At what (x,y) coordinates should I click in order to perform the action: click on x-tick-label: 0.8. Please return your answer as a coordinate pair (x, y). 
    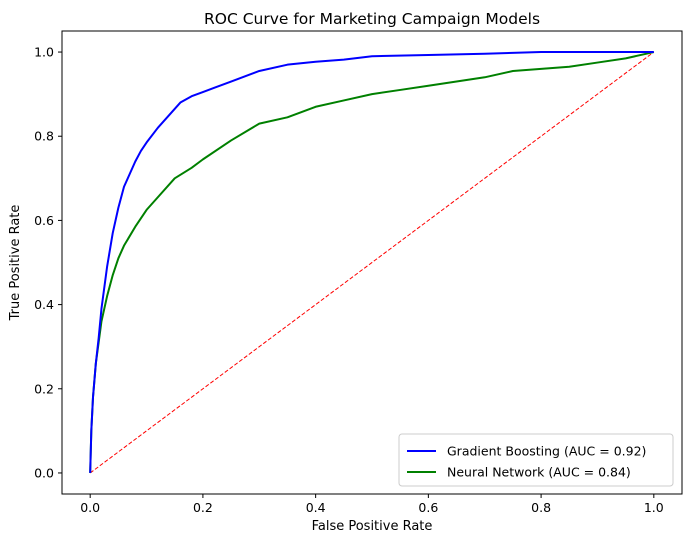
    Looking at the image, I should click on (541, 507).